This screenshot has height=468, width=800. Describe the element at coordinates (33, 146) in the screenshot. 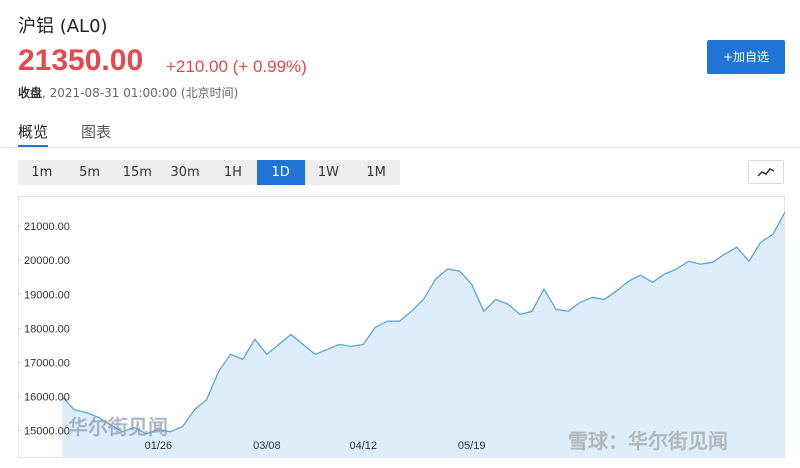

I see `tab-underline` at that location.